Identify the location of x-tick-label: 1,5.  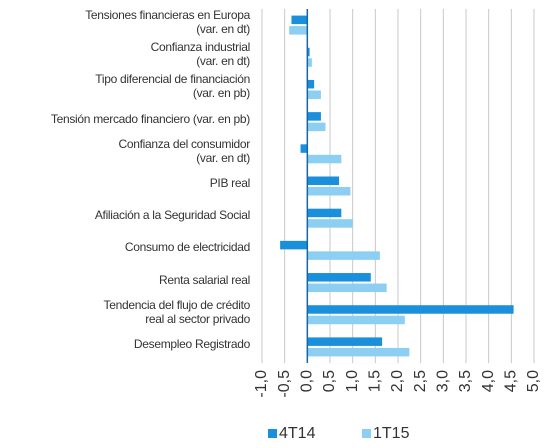
(375, 381).